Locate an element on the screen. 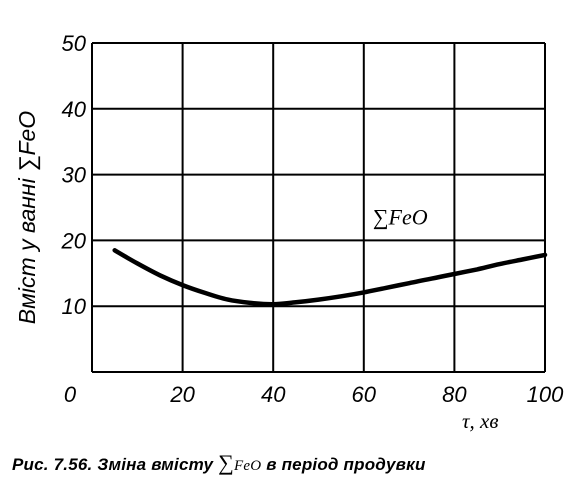 Image resolution: width=575 pixels, height=489 pixels. caption-formula: FeO is located at coordinates (248, 466).